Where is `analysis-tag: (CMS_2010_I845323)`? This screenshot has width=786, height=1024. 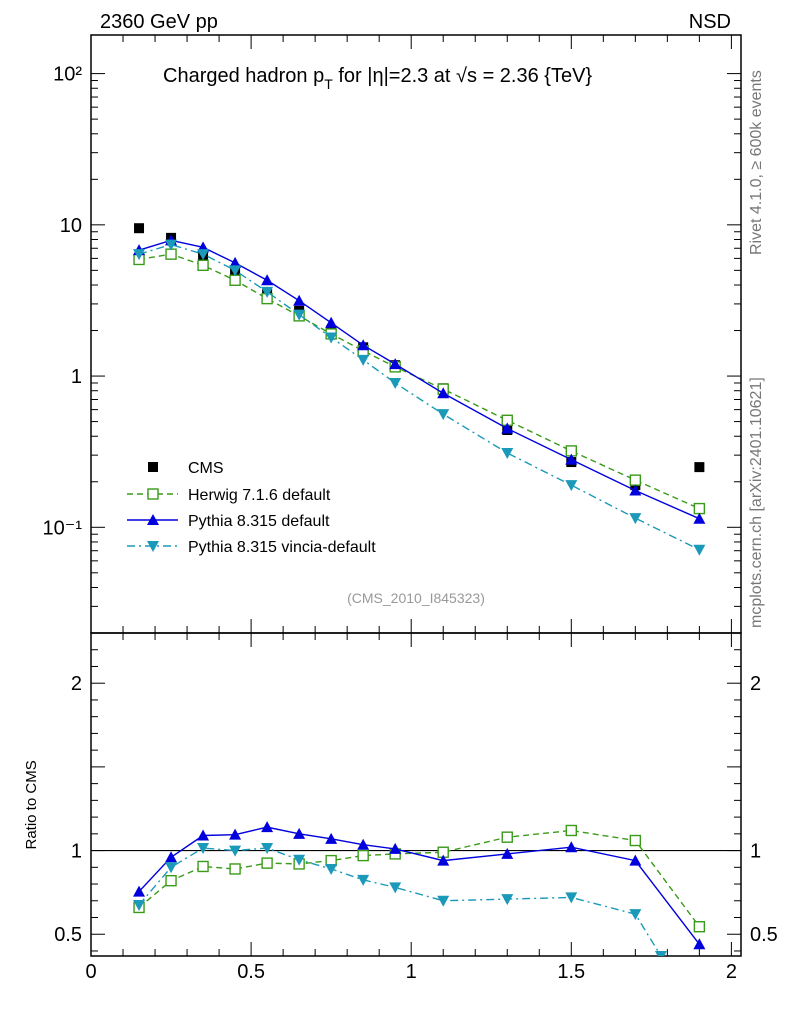 analysis-tag: (CMS_2010_I845323) is located at coordinates (416, 598).